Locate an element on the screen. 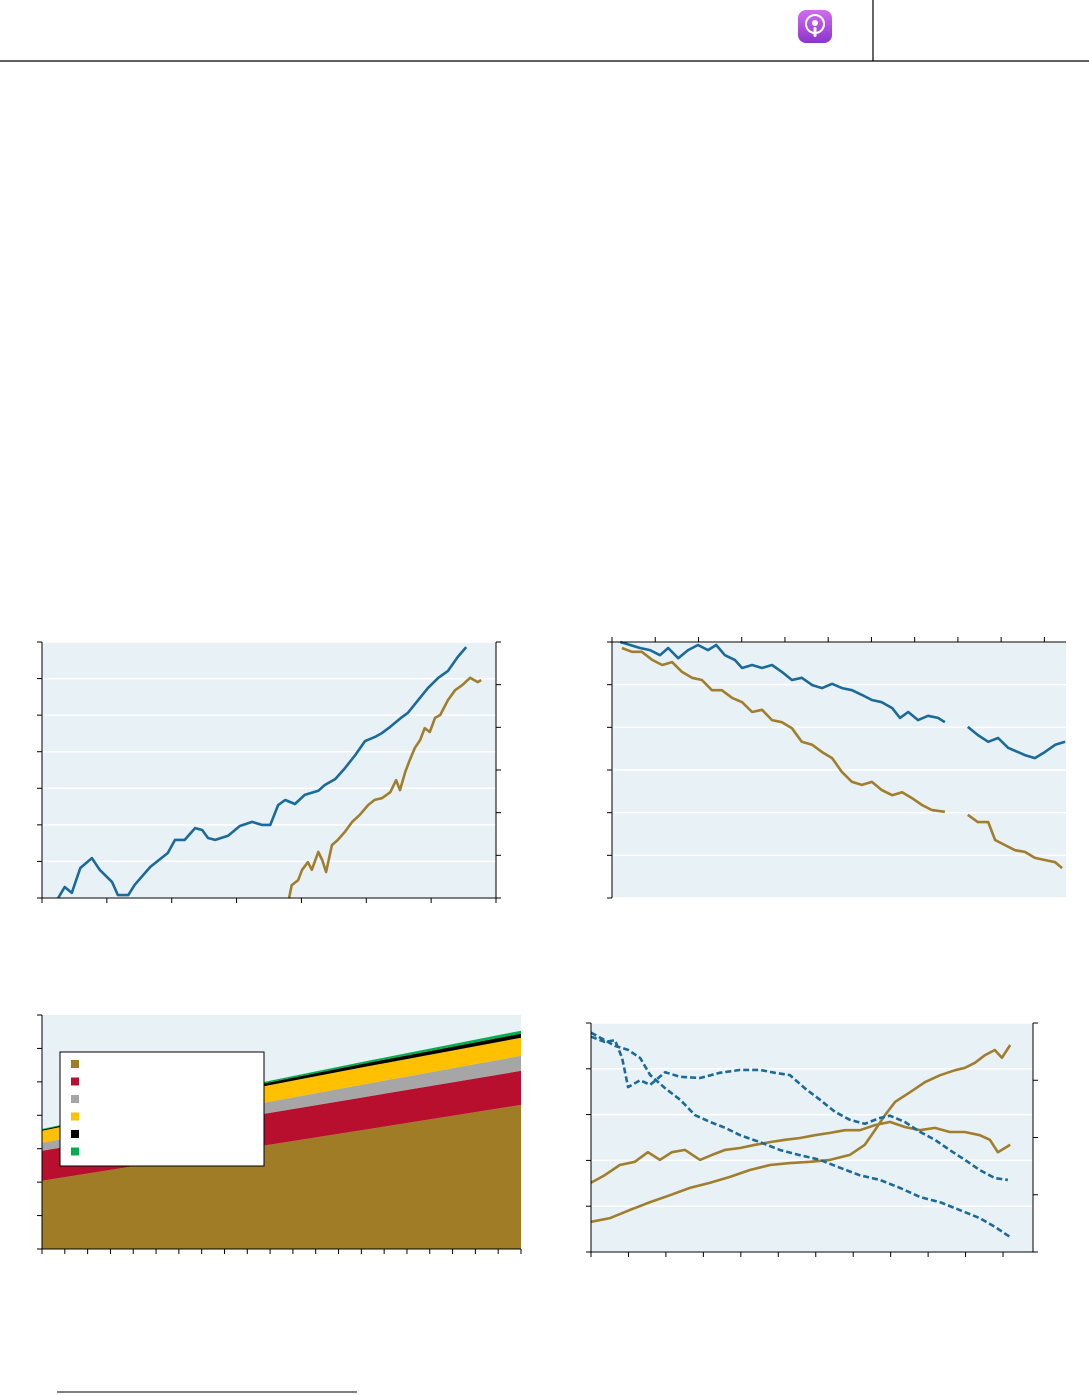 Image resolution: width=1089 pixels, height=1395 pixels. legend is located at coordinates (162, 1109).